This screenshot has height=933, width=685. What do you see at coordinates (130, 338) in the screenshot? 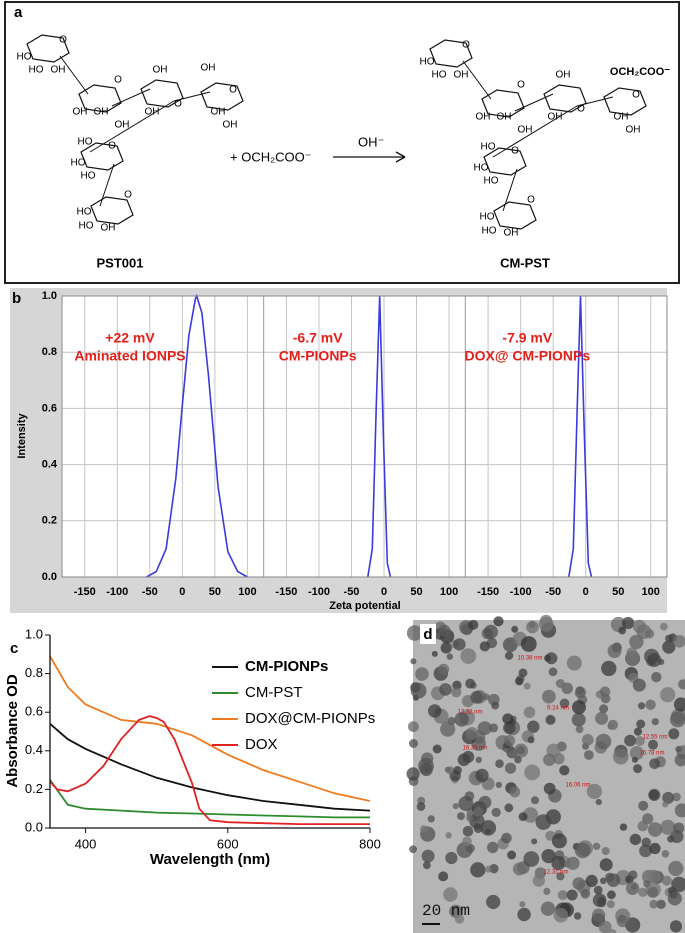
I see `annotation: +22 mV` at bounding box center [130, 338].